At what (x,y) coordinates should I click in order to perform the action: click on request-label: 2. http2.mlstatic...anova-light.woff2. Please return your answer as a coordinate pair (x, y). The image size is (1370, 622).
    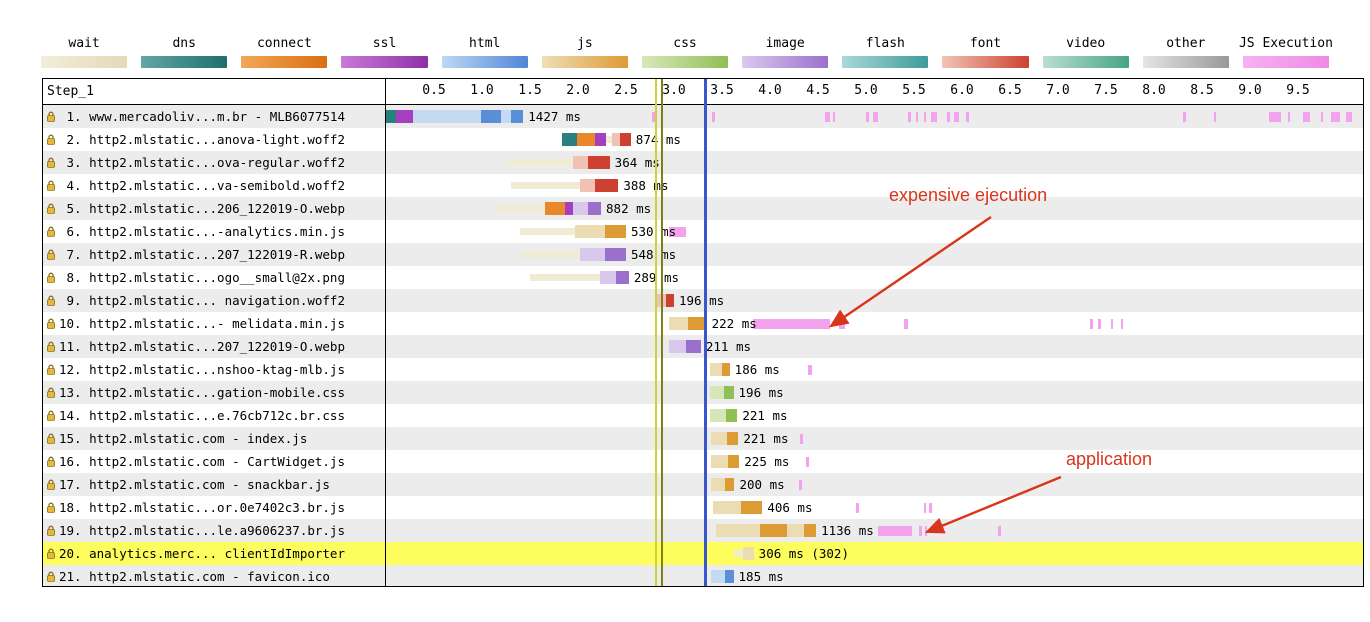
    Looking at the image, I should click on (214, 139).